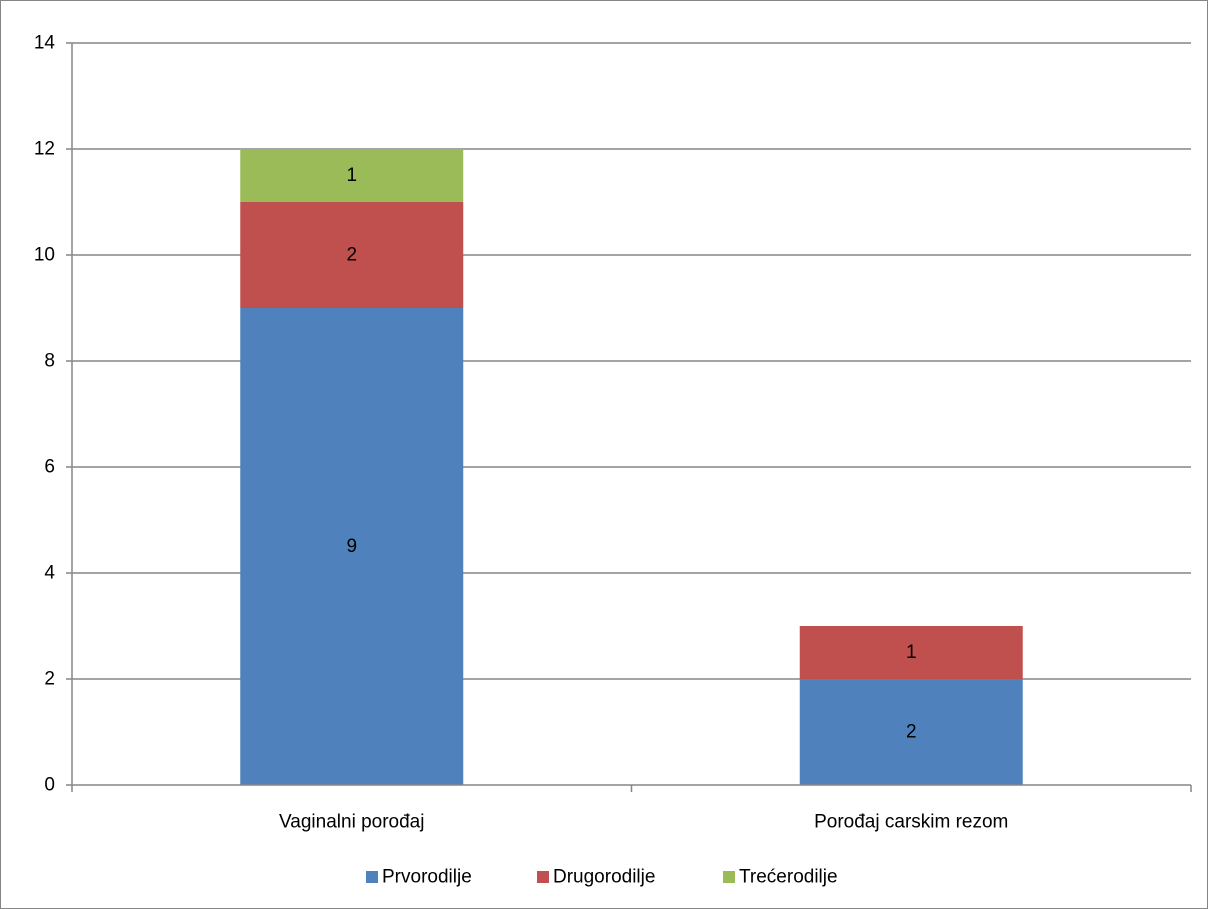  What do you see at coordinates (643, 822) in the screenshot?
I see `x-axis-ticks: Vaginalni porođaj Porođaj carskim rezom` at bounding box center [643, 822].